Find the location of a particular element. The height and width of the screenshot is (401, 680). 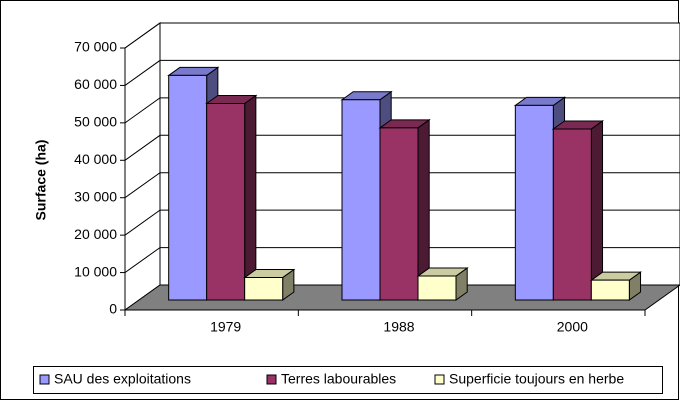

y-tick-label: 60 000 is located at coordinates (95, 84).